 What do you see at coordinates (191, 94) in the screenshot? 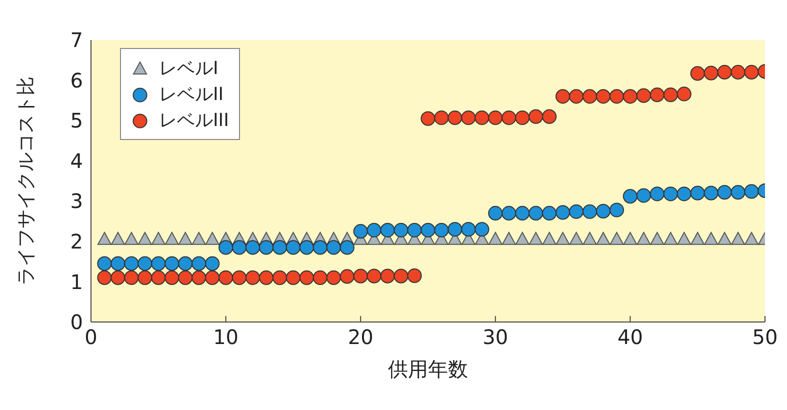
I see `legend-label: レベルII` at bounding box center [191, 94].